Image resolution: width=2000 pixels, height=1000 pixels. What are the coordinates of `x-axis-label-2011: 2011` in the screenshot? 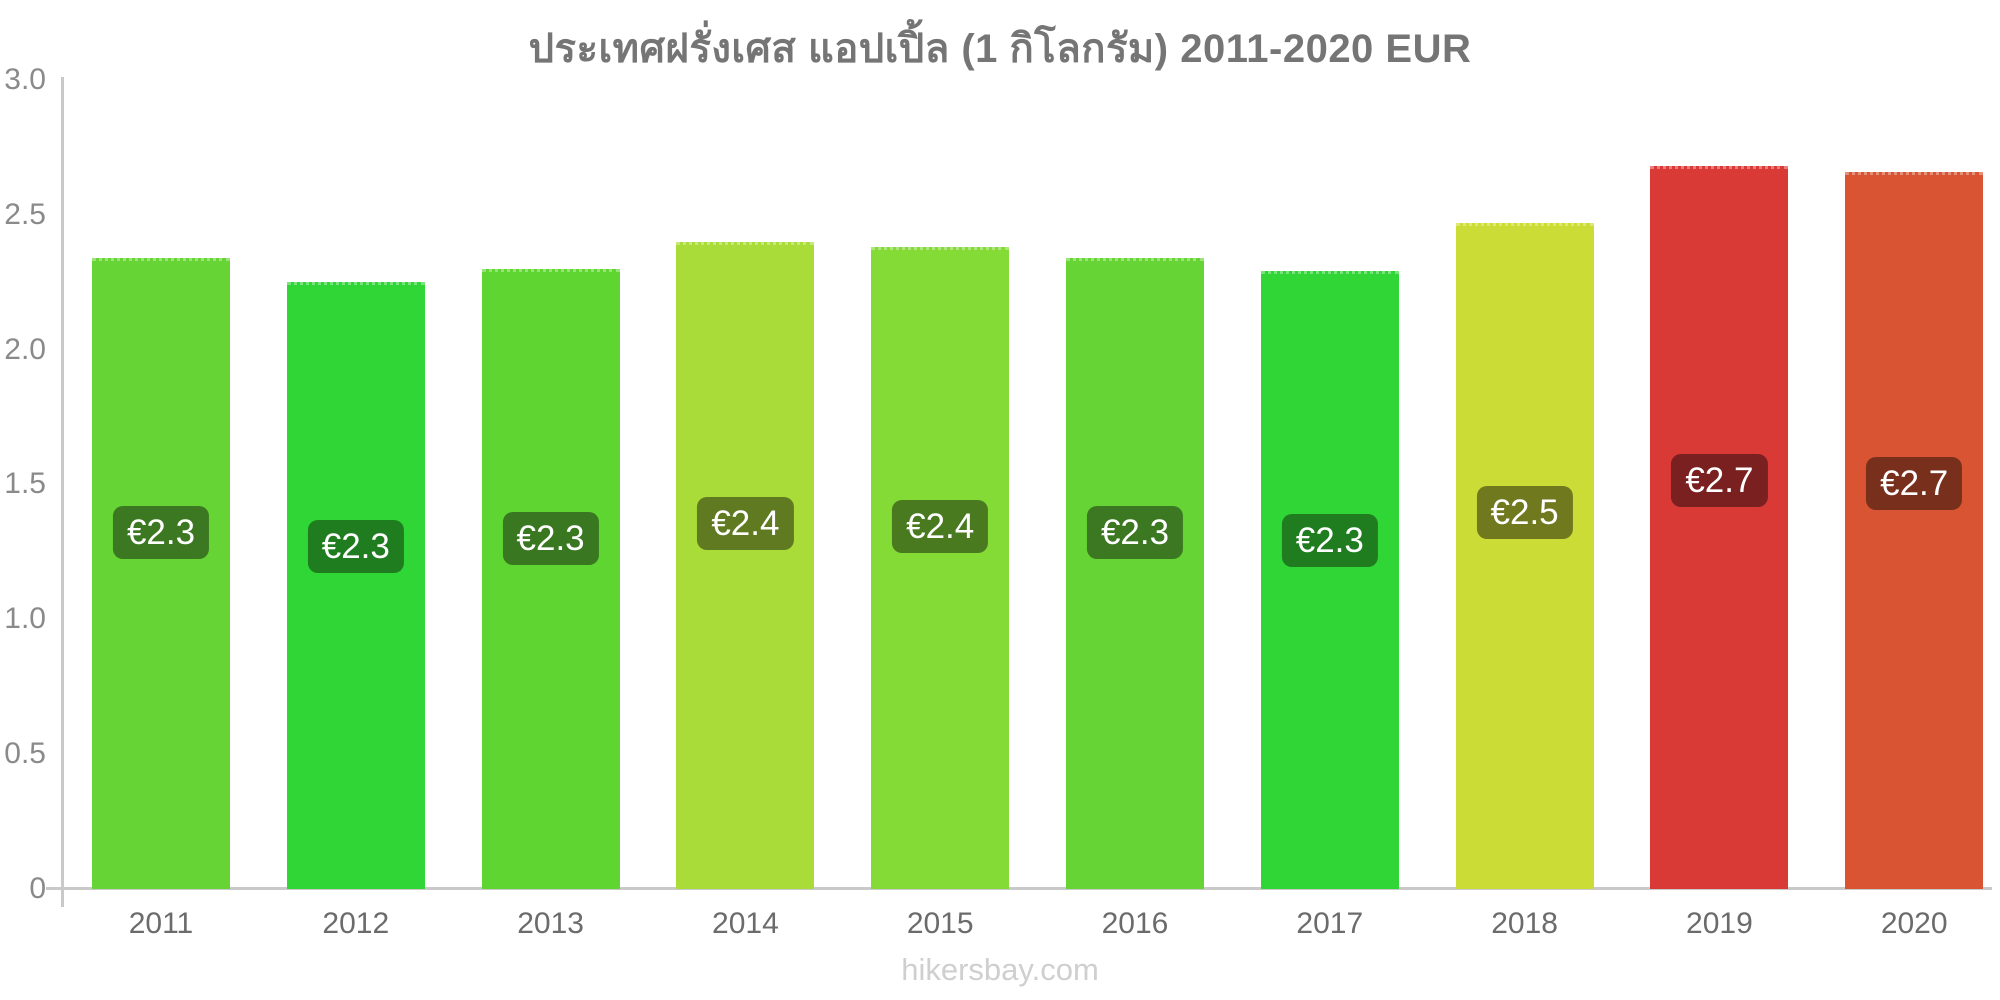 It's located at (161, 923).